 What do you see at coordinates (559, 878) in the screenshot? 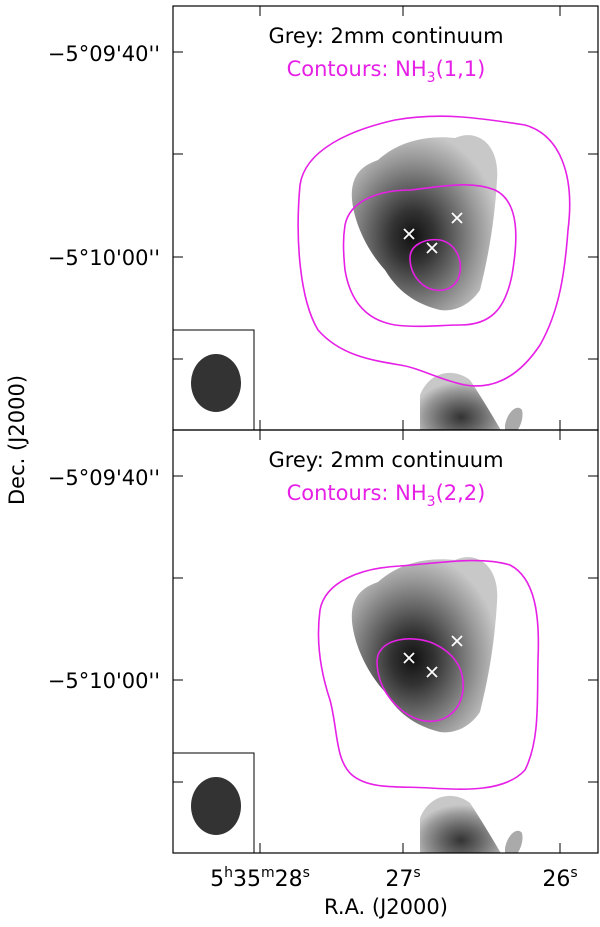
I see `xtick-label: 26s` at bounding box center [559, 878].